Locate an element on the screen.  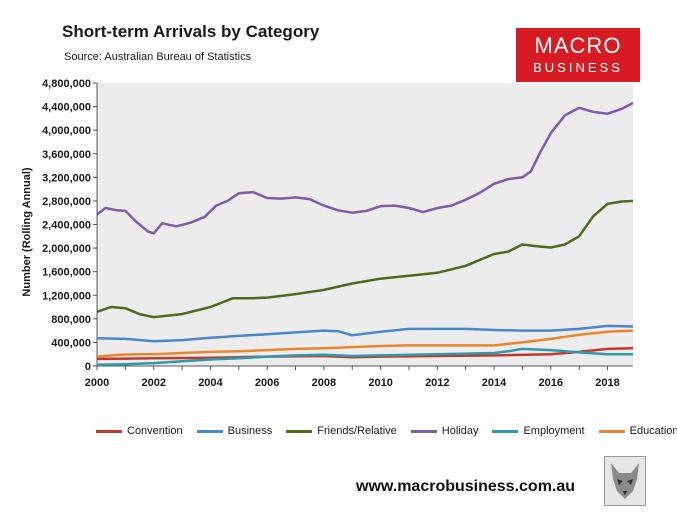
y-tick-label: 3,600,000 is located at coordinates (66, 155).